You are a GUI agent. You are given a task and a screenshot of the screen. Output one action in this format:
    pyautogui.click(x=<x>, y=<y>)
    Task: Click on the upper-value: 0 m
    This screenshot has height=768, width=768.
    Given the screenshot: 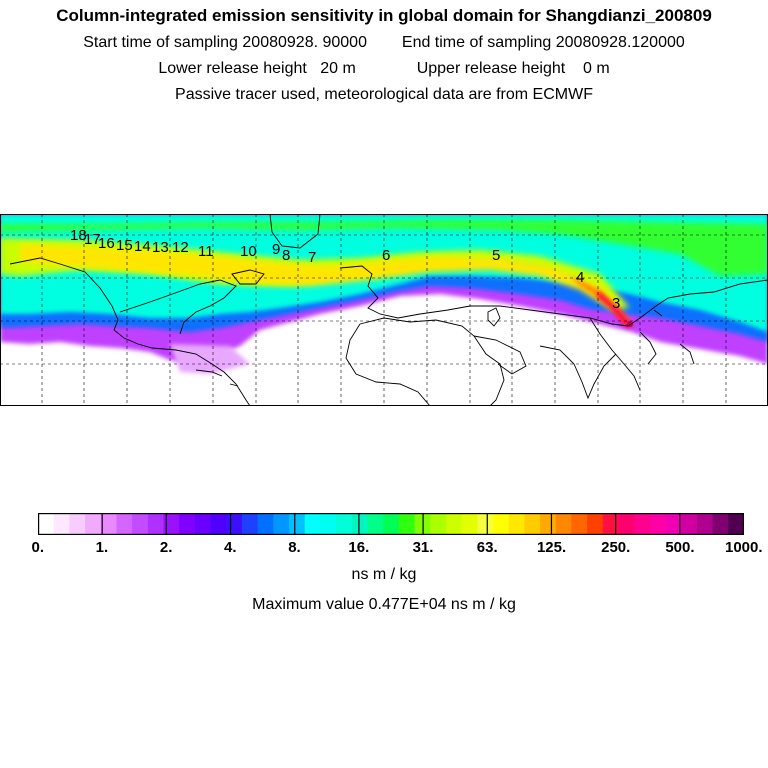 What is the action you would take?
    pyautogui.click(x=596, y=68)
    